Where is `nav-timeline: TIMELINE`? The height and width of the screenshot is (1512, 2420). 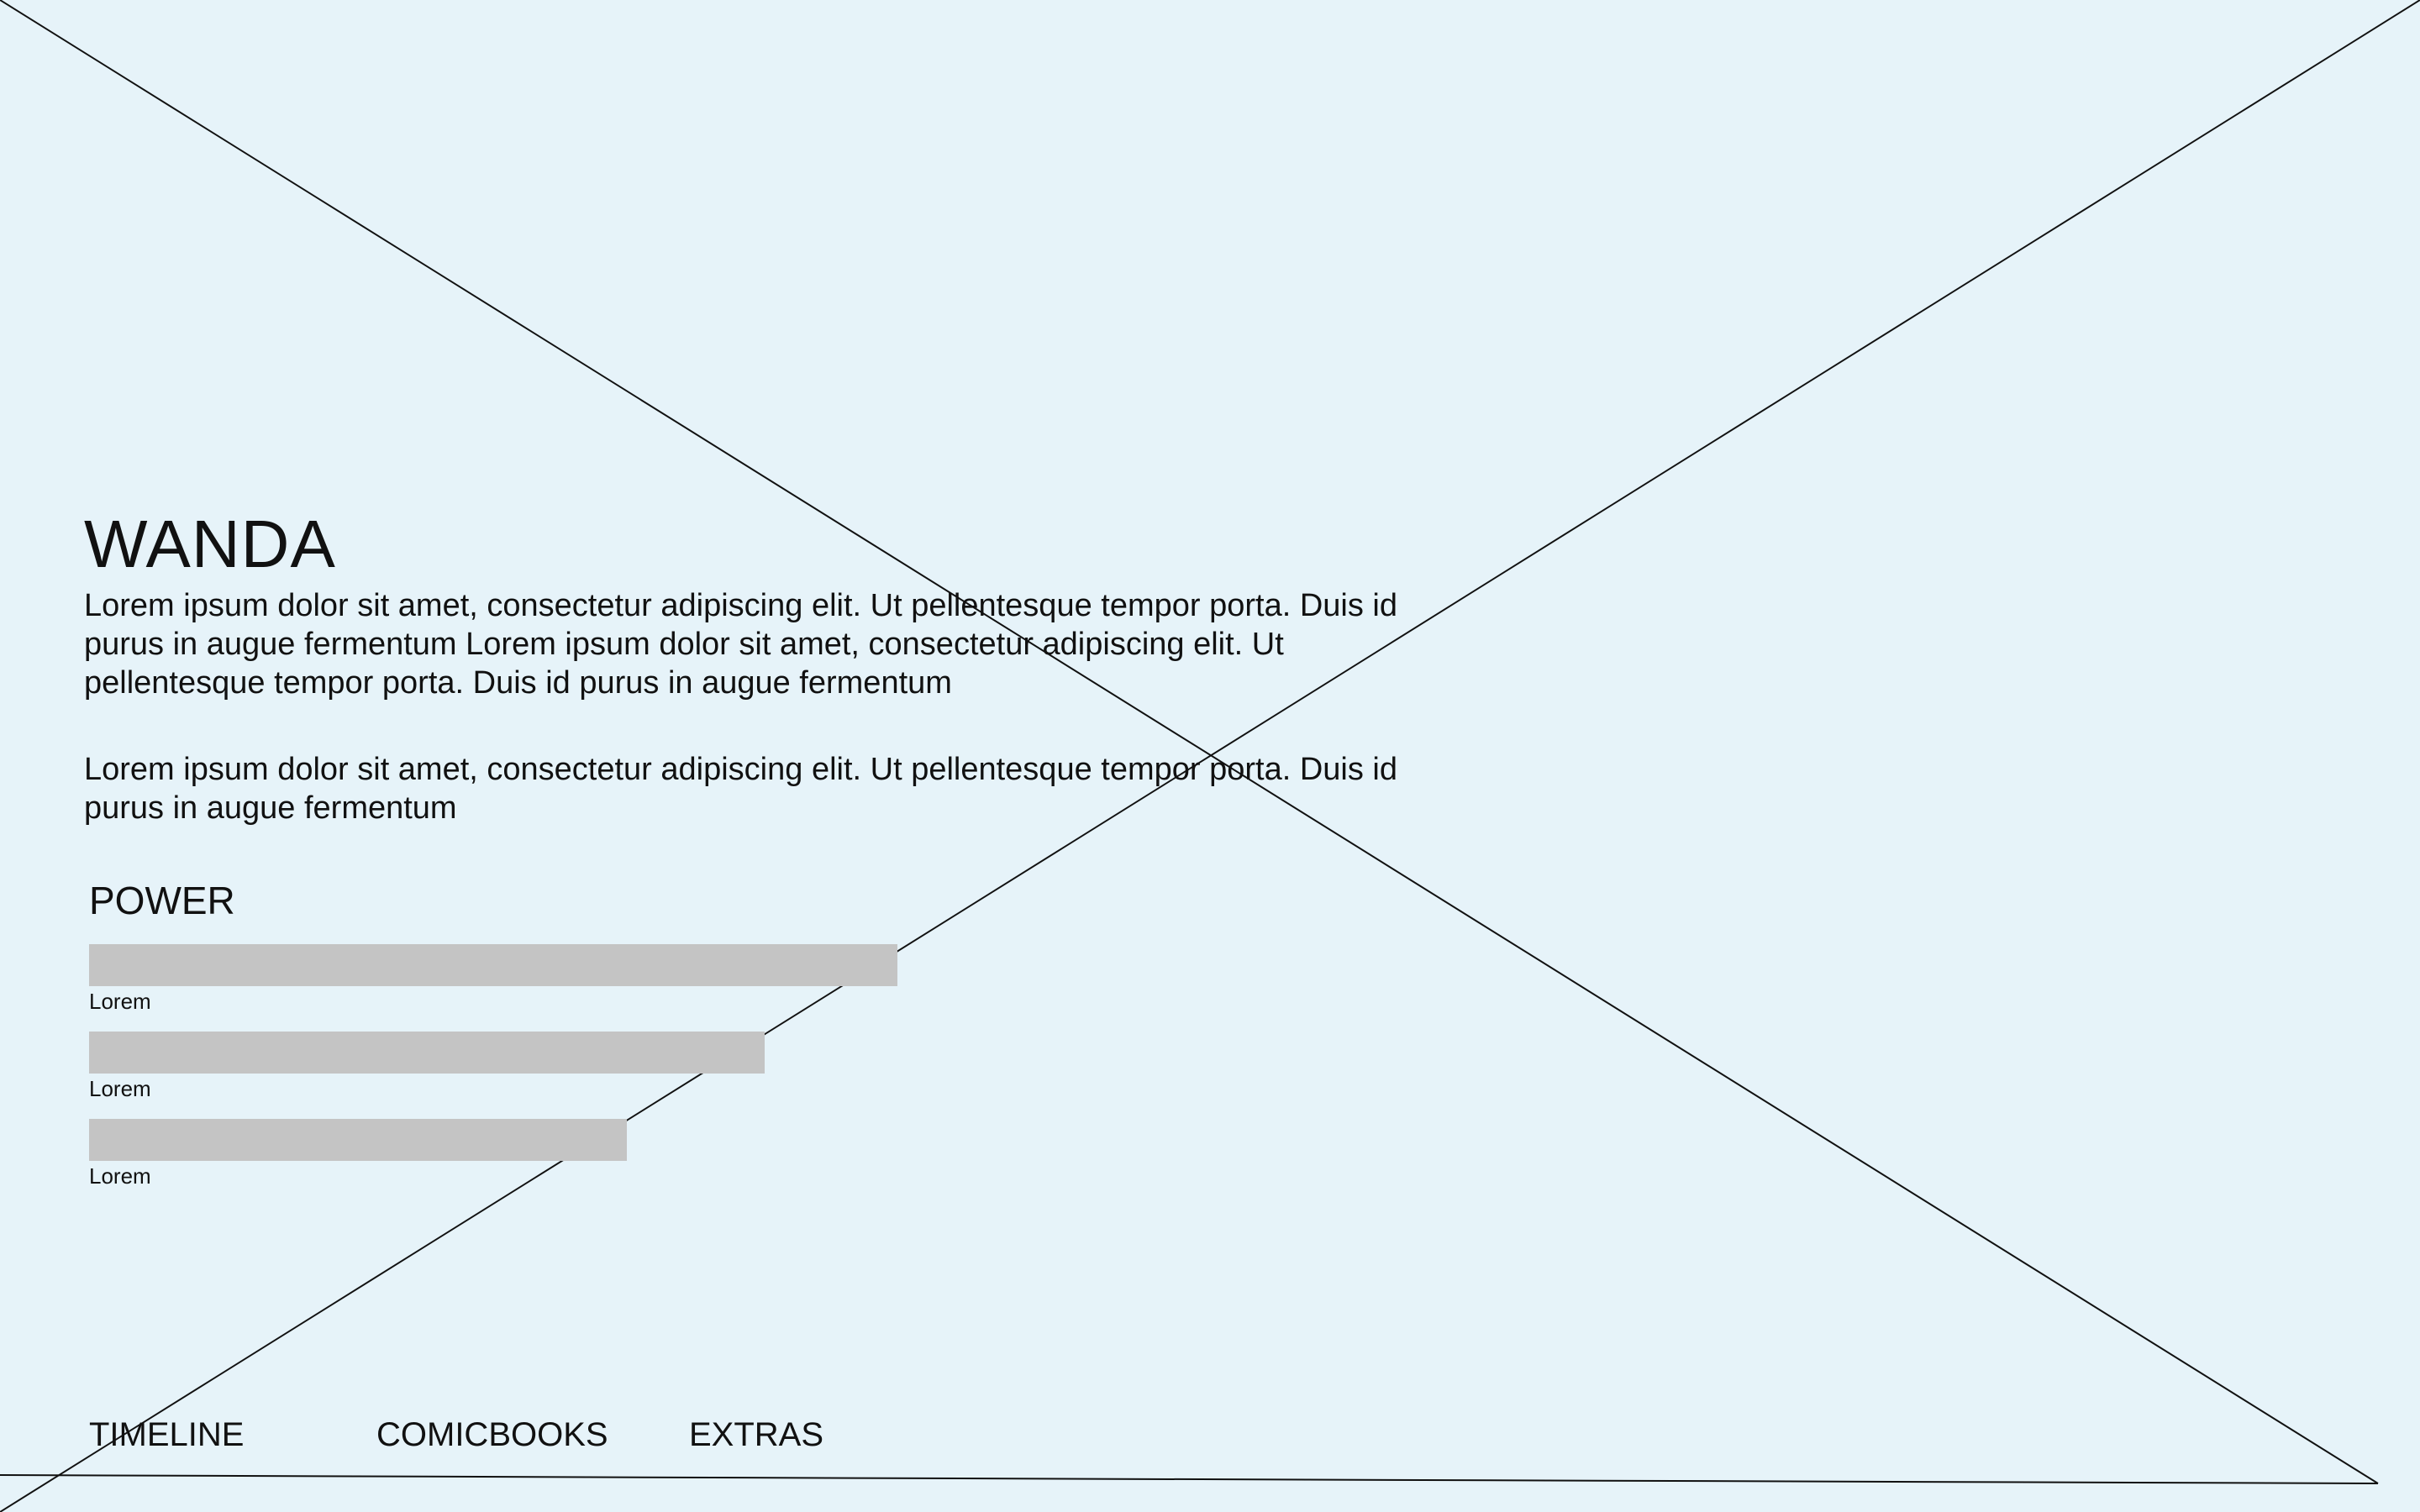
nav-timeline: TIMELINE is located at coordinates (167, 1434).